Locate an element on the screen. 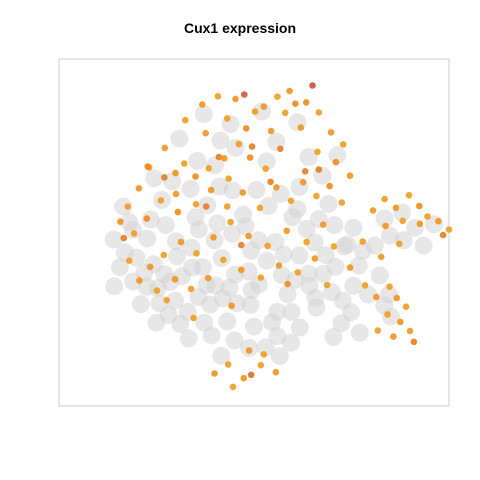  chart-title: Cux1 expression is located at coordinates (240, 28).